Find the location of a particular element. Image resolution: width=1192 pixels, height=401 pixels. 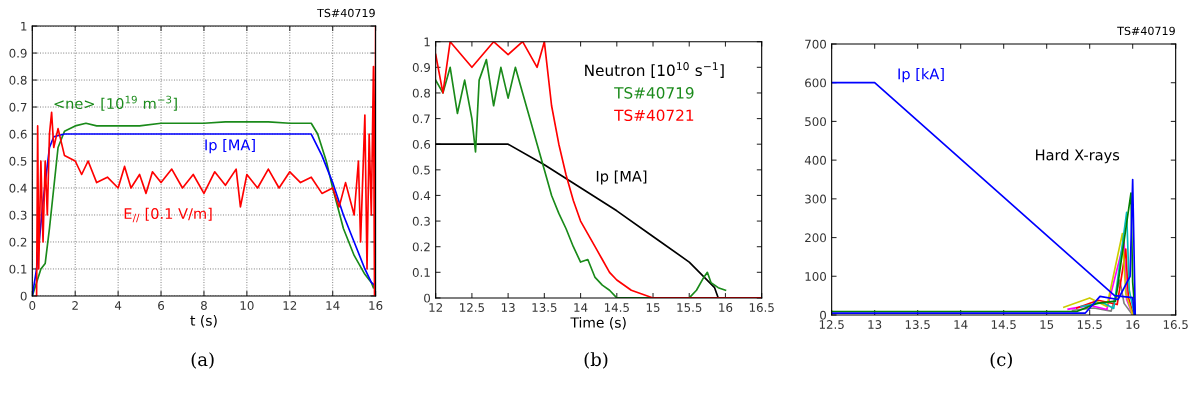

x-axis-title: t (s) is located at coordinates (203, 321).